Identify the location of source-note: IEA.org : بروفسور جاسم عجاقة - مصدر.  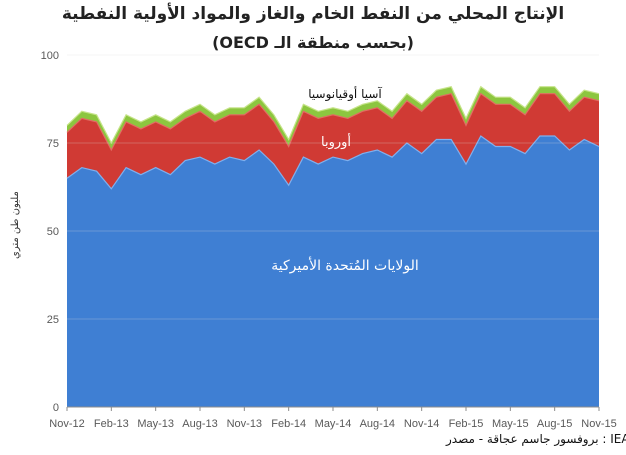
(536, 439).